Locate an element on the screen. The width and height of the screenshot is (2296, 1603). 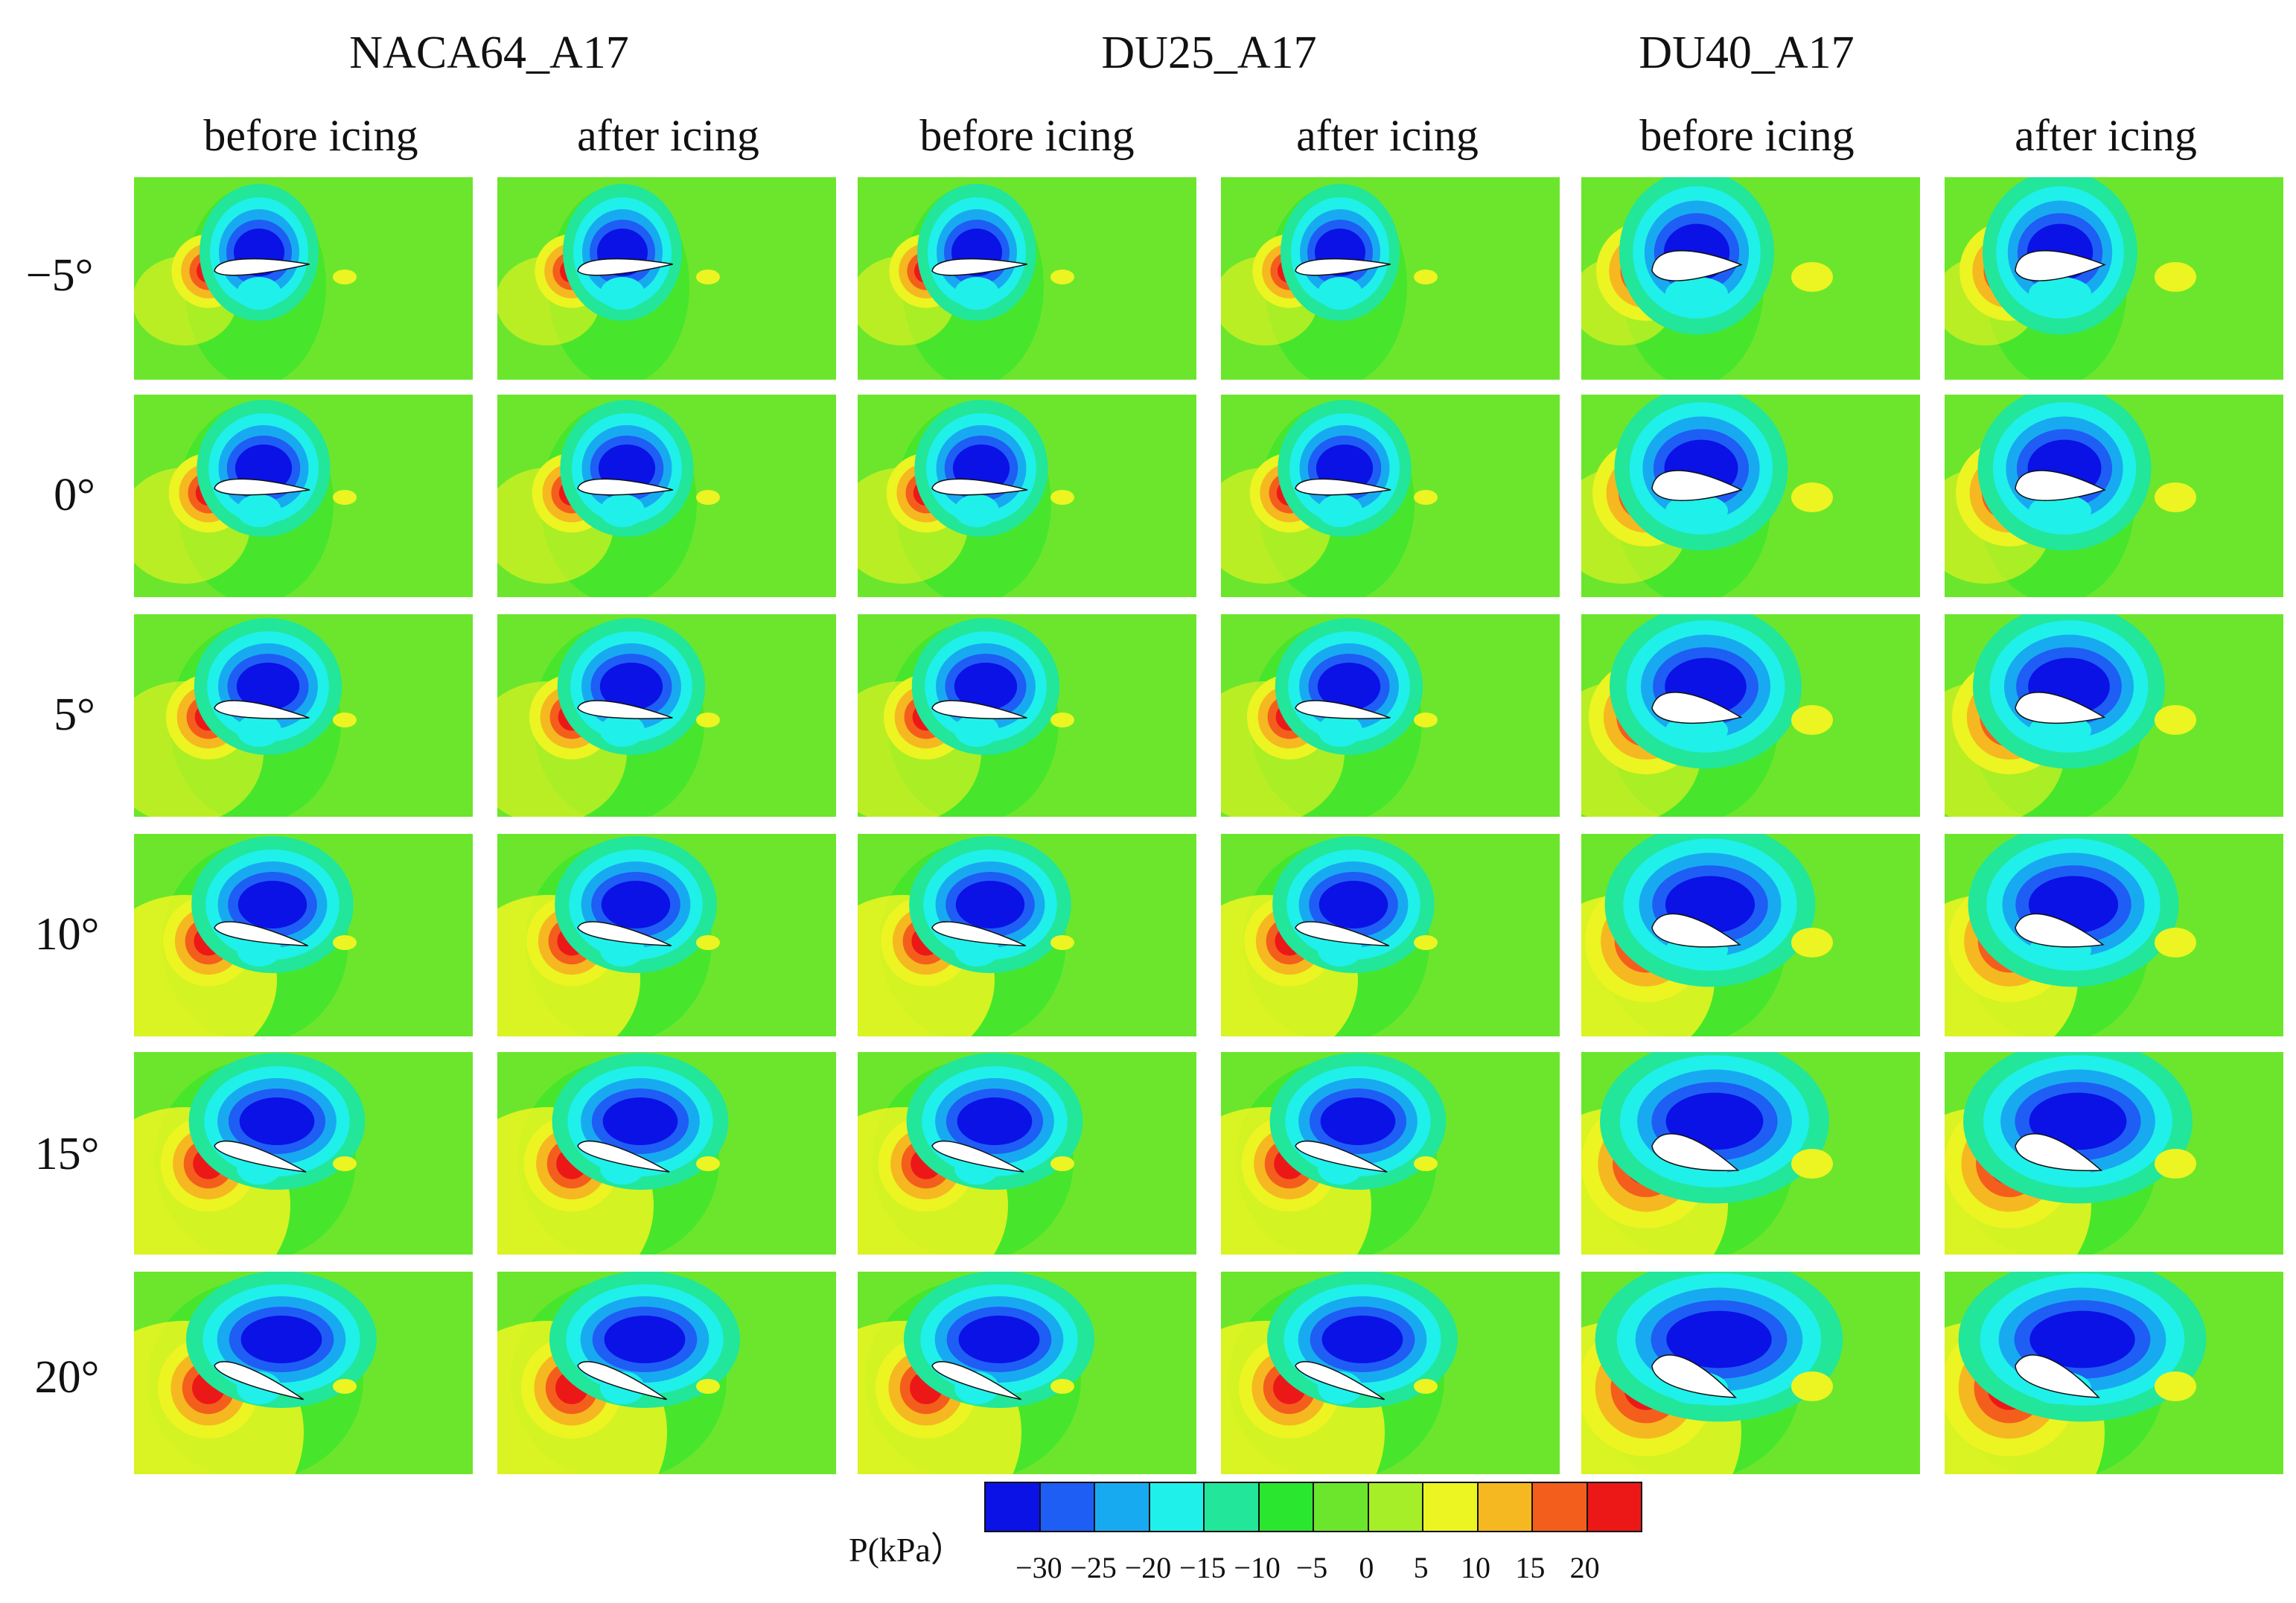
colorbar-tick-label: 20 is located at coordinates (1584, 1567).